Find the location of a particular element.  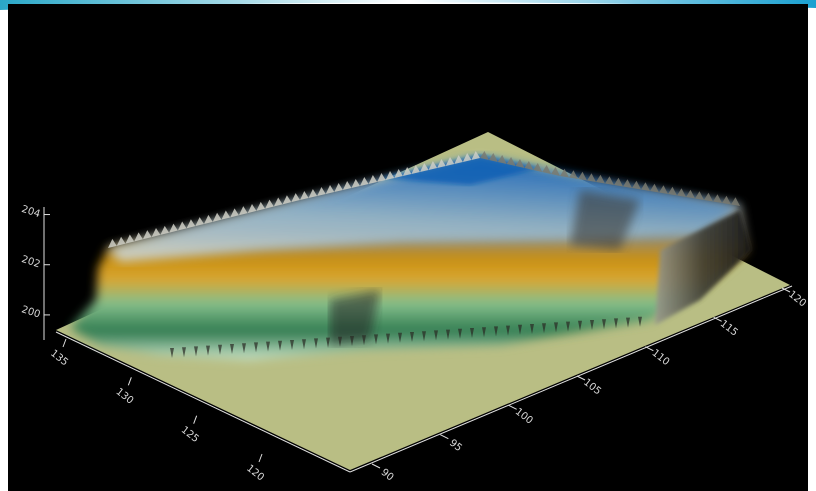

surface-dark-valley is located at coordinates (605, 220).